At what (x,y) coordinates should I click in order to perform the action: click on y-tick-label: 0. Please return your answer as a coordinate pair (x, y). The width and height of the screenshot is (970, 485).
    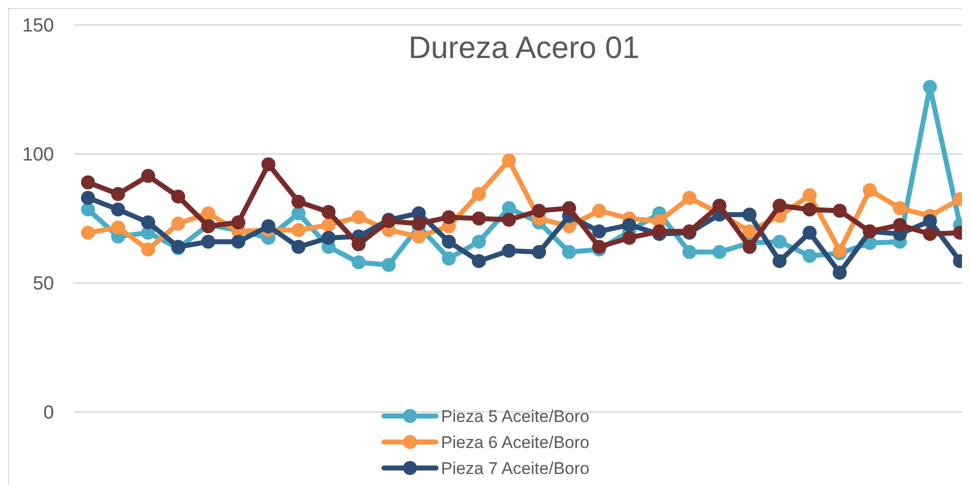
    Looking at the image, I should click on (48, 413).